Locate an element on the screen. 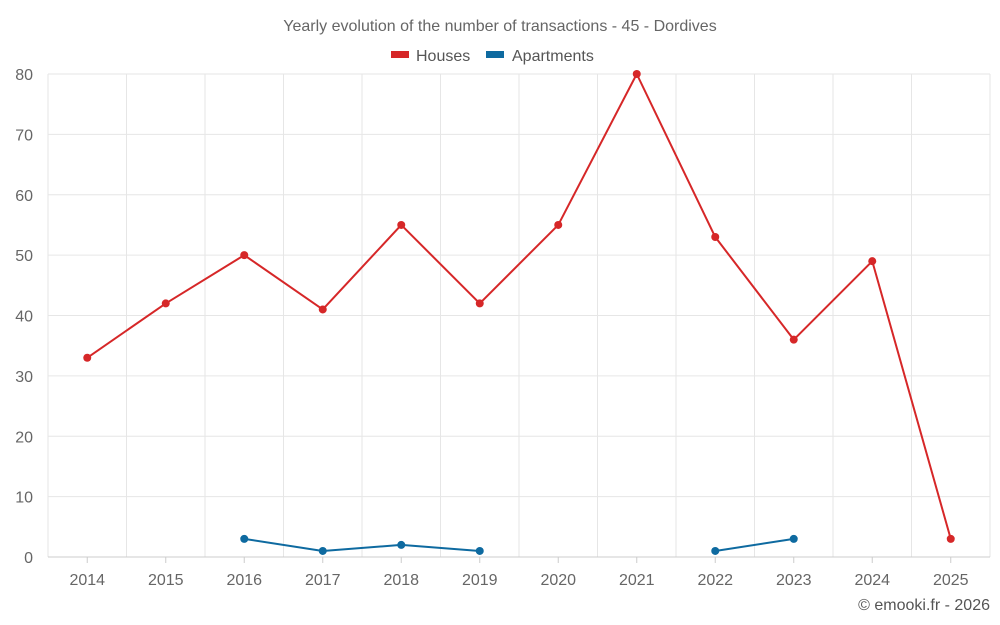 The height and width of the screenshot is (625, 1000). y-tick-label: 70 is located at coordinates (24, 135).